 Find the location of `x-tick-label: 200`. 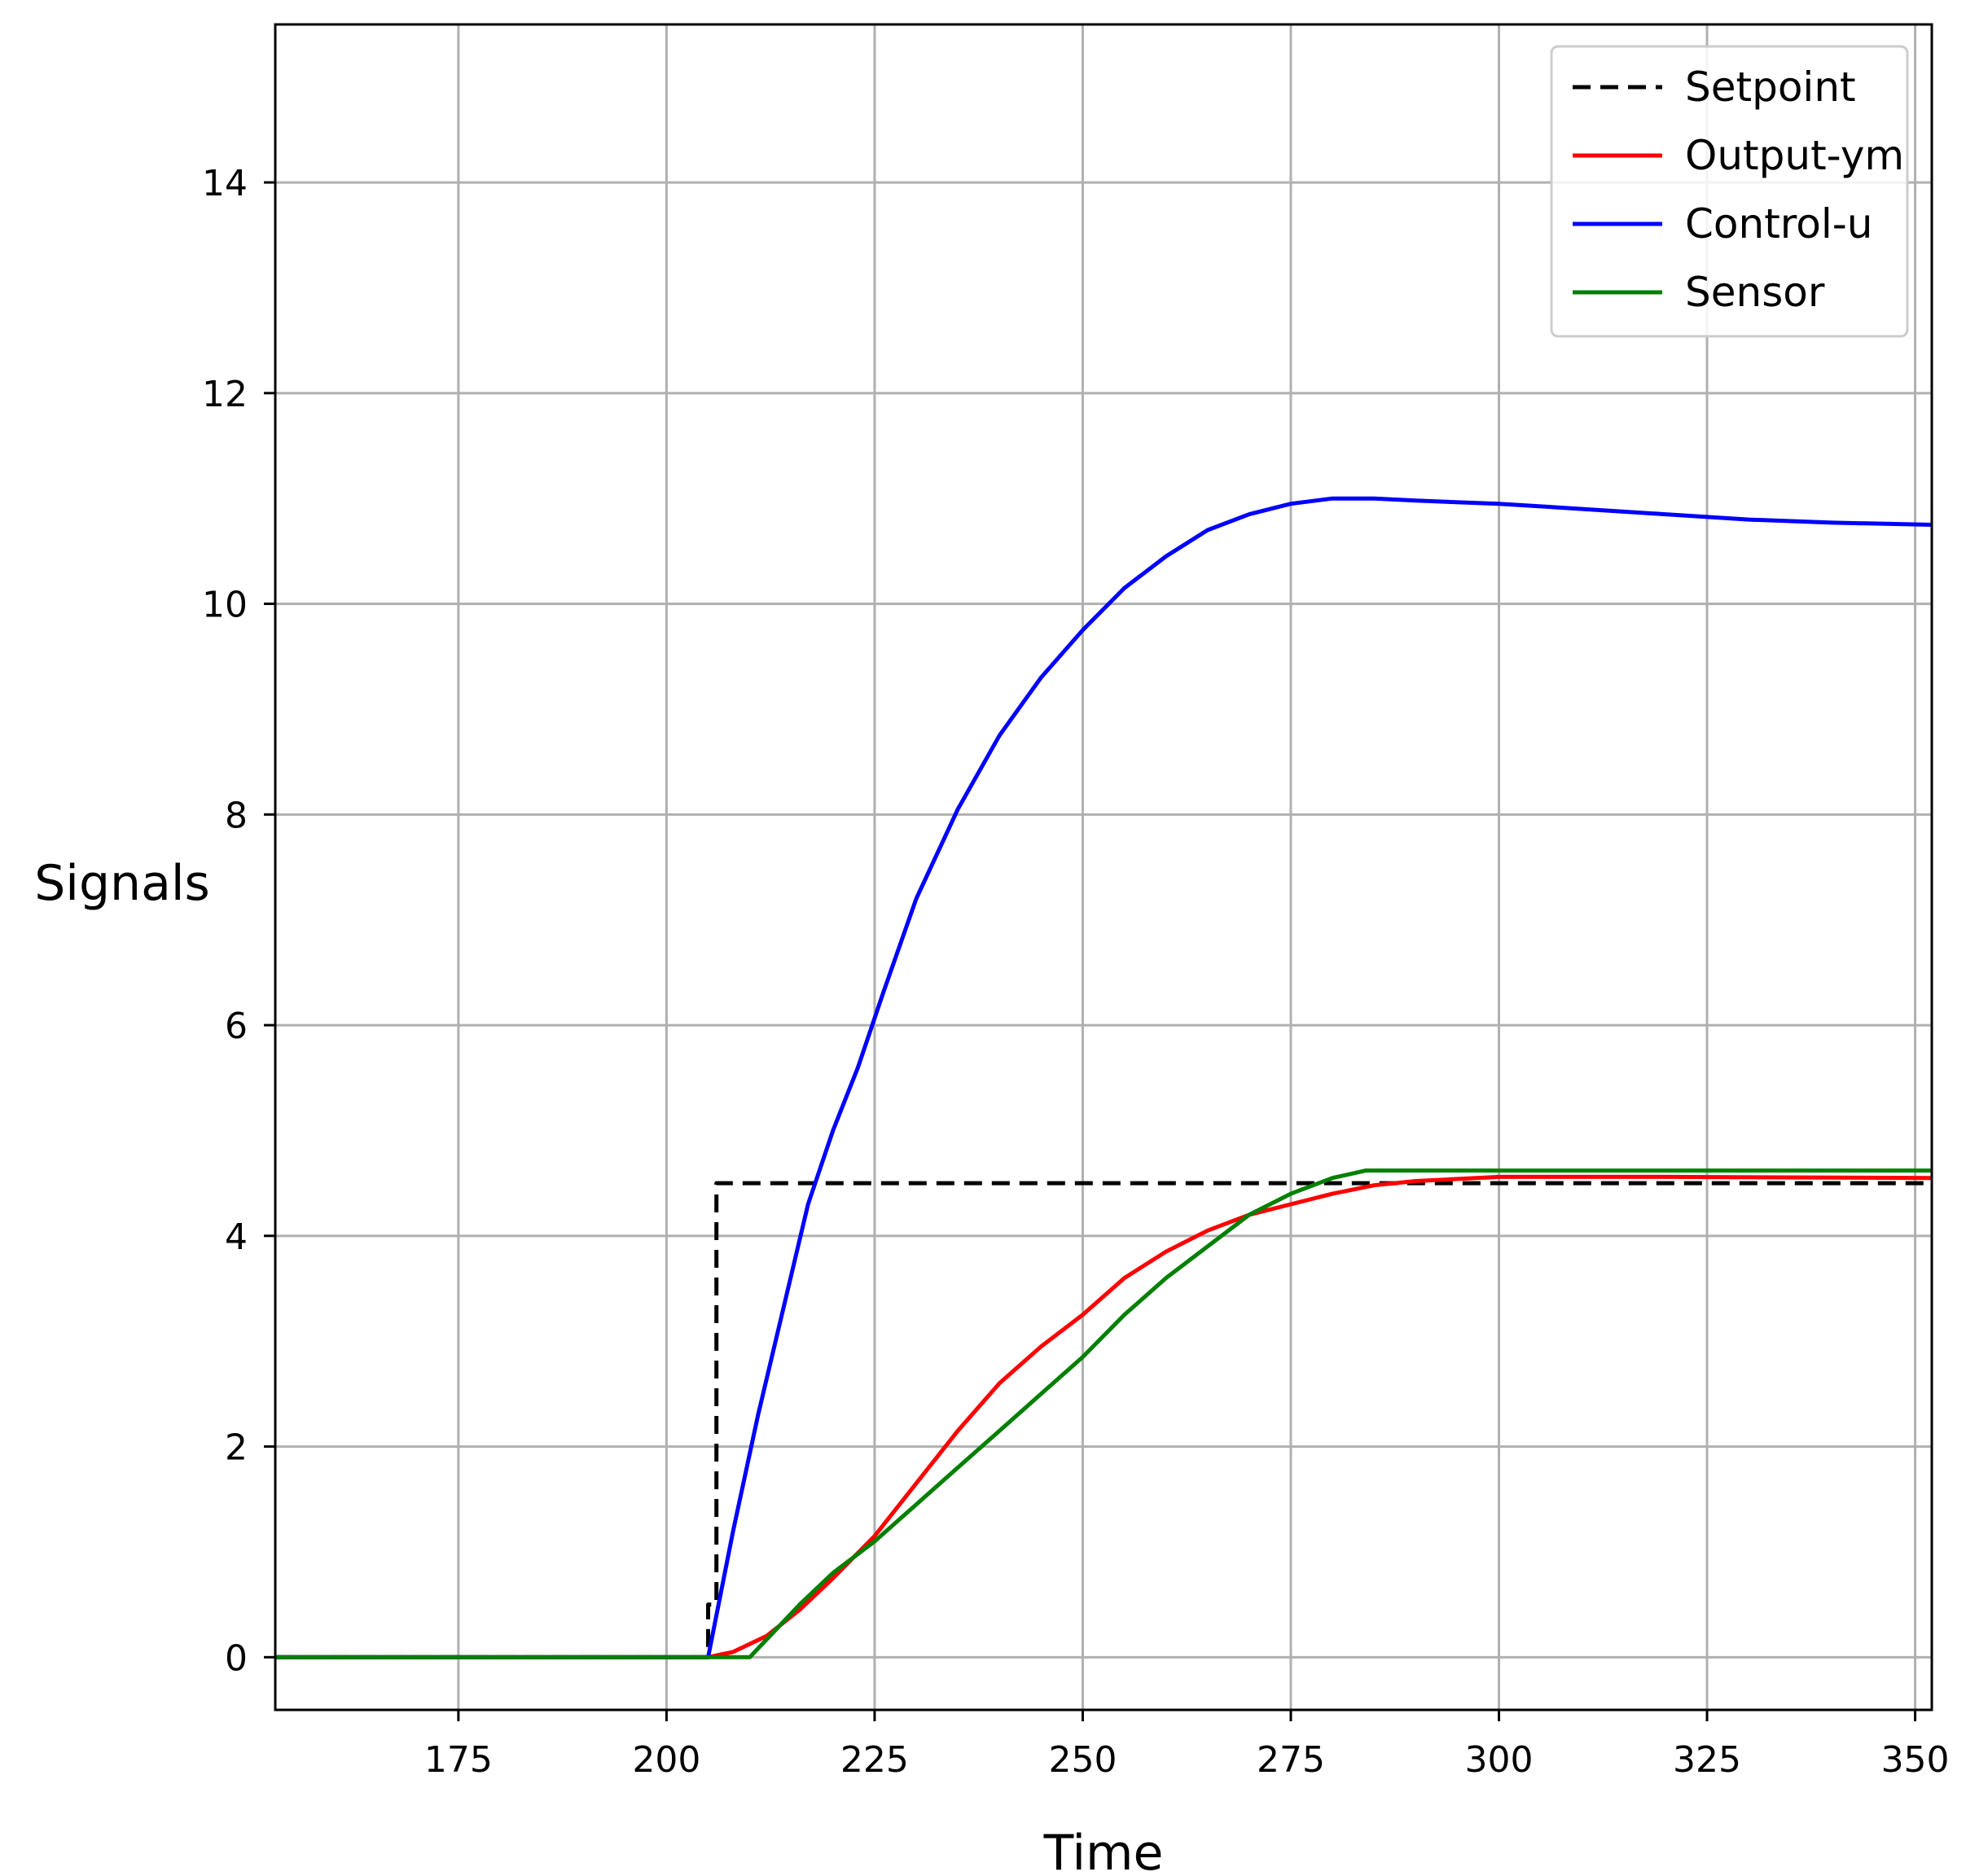

x-tick-label: 200 is located at coordinates (666, 1760).